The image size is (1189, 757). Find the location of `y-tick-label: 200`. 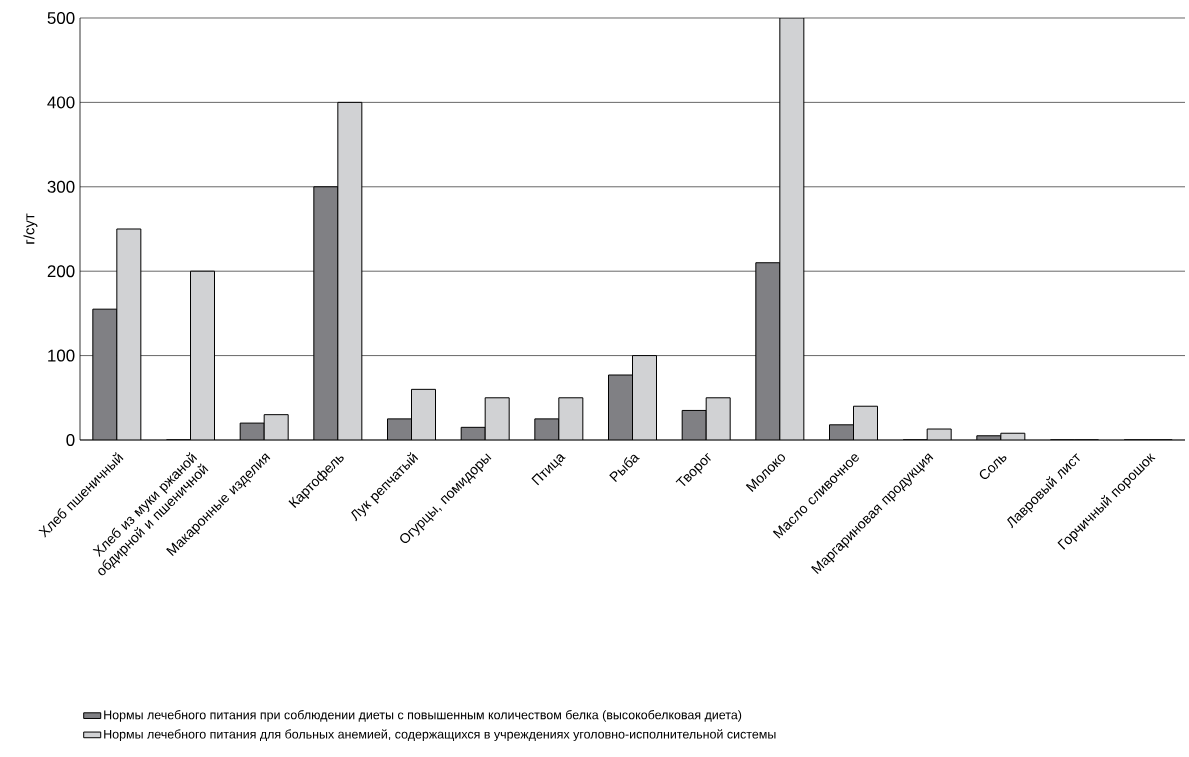

y-tick-label: 200 is located at coordinates (61, 271).